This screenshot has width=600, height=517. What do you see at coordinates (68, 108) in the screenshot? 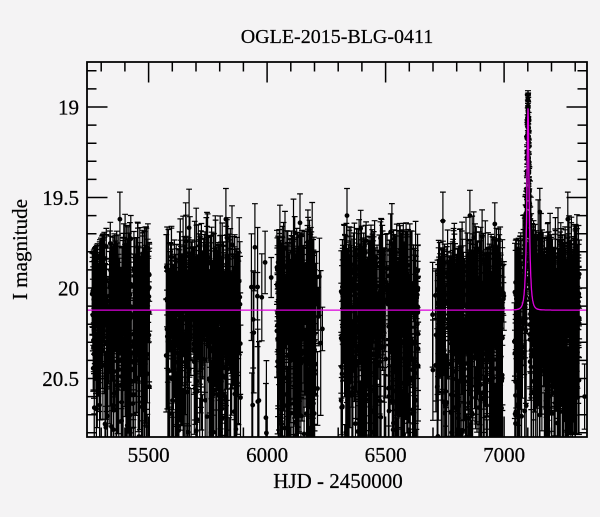
I see `svg-text: 19` at bounding box center [68, 108].